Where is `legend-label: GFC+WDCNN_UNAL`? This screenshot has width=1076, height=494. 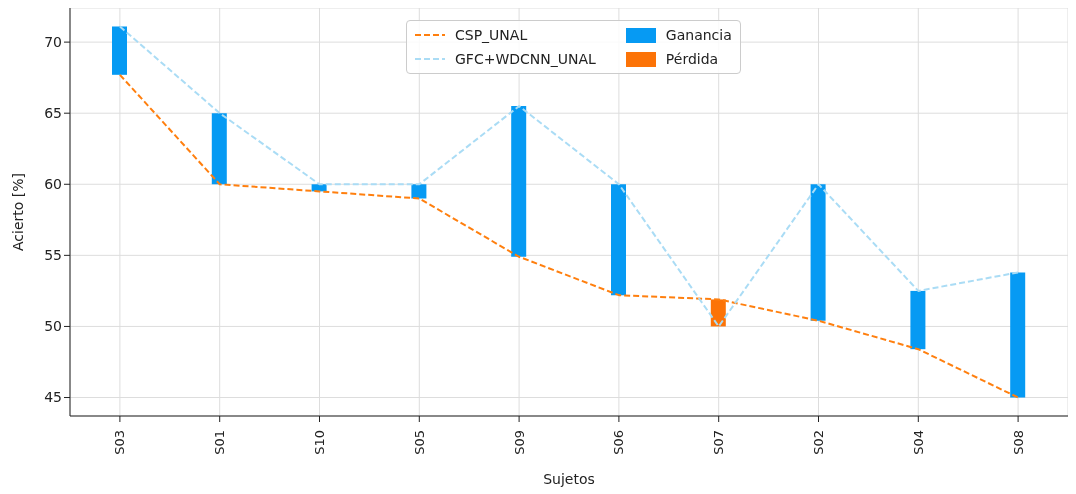 legend-label: GFC+WDCNN_UNAL is located at coordinates (525, 59).